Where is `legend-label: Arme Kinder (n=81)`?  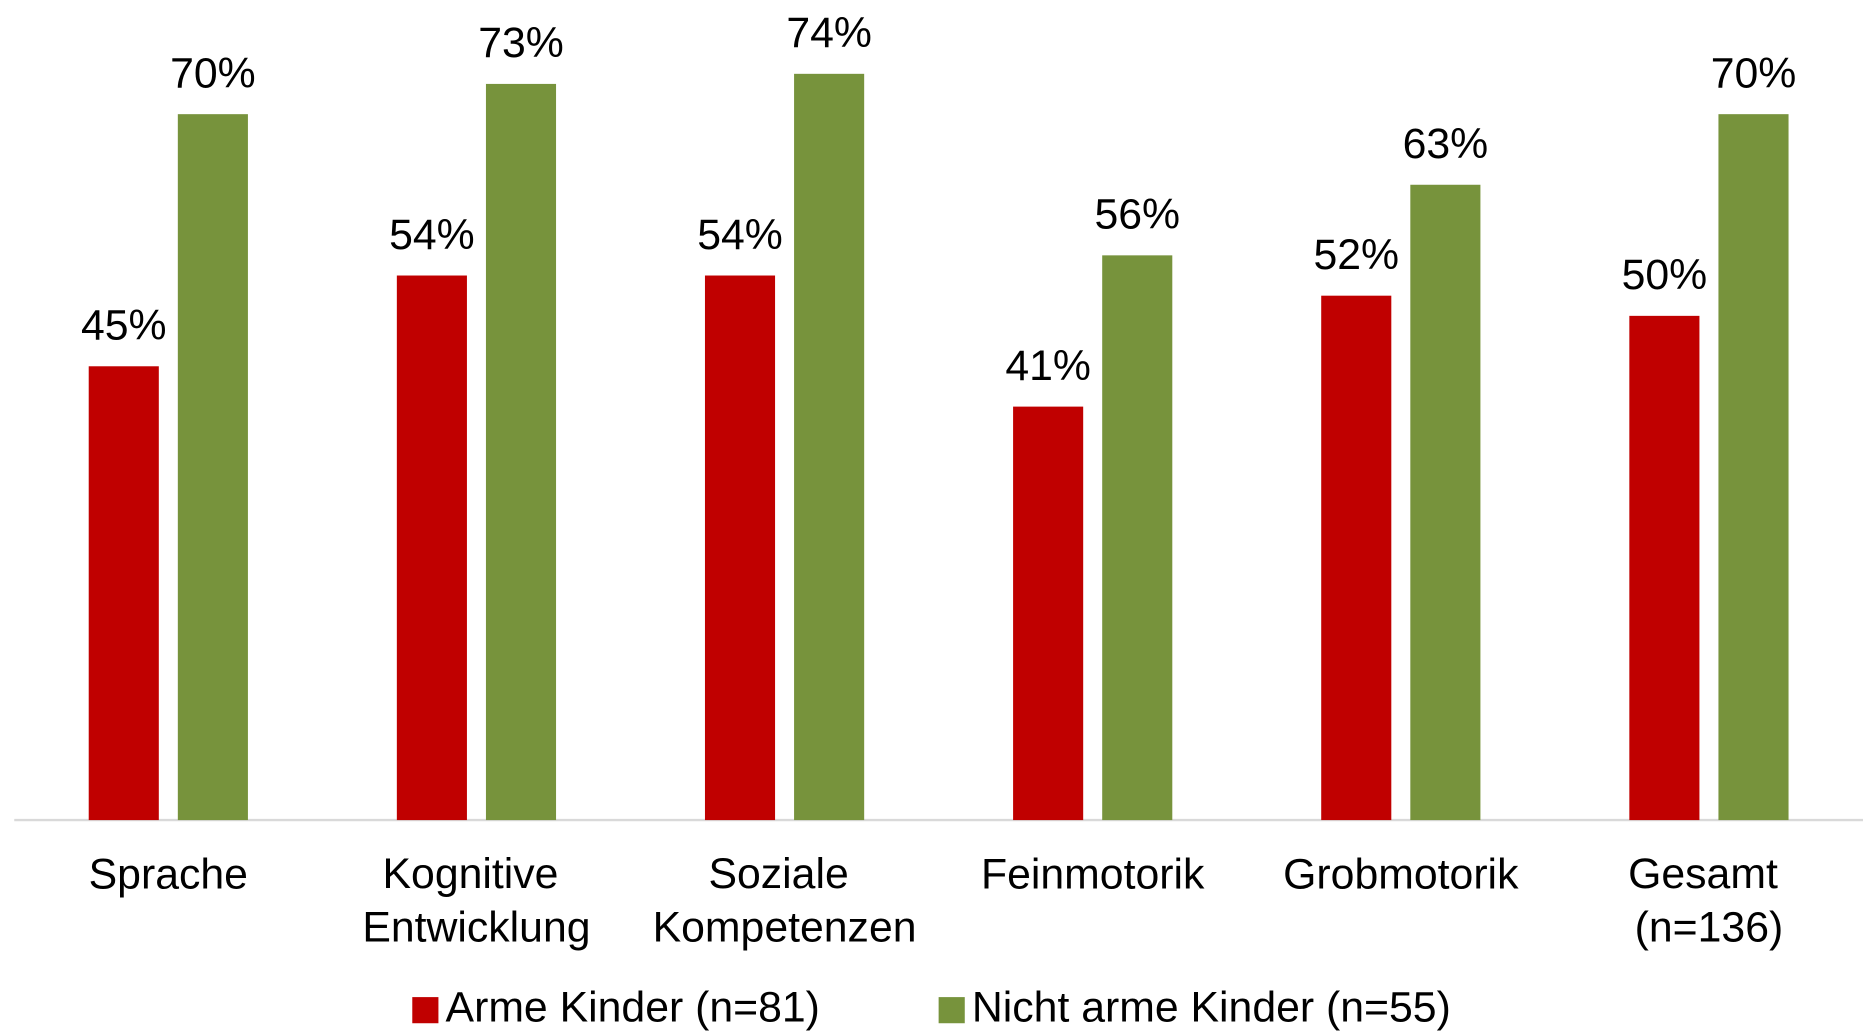
legend-label: Arme Kinder (n=81) is located at coordinates (633, 1007).